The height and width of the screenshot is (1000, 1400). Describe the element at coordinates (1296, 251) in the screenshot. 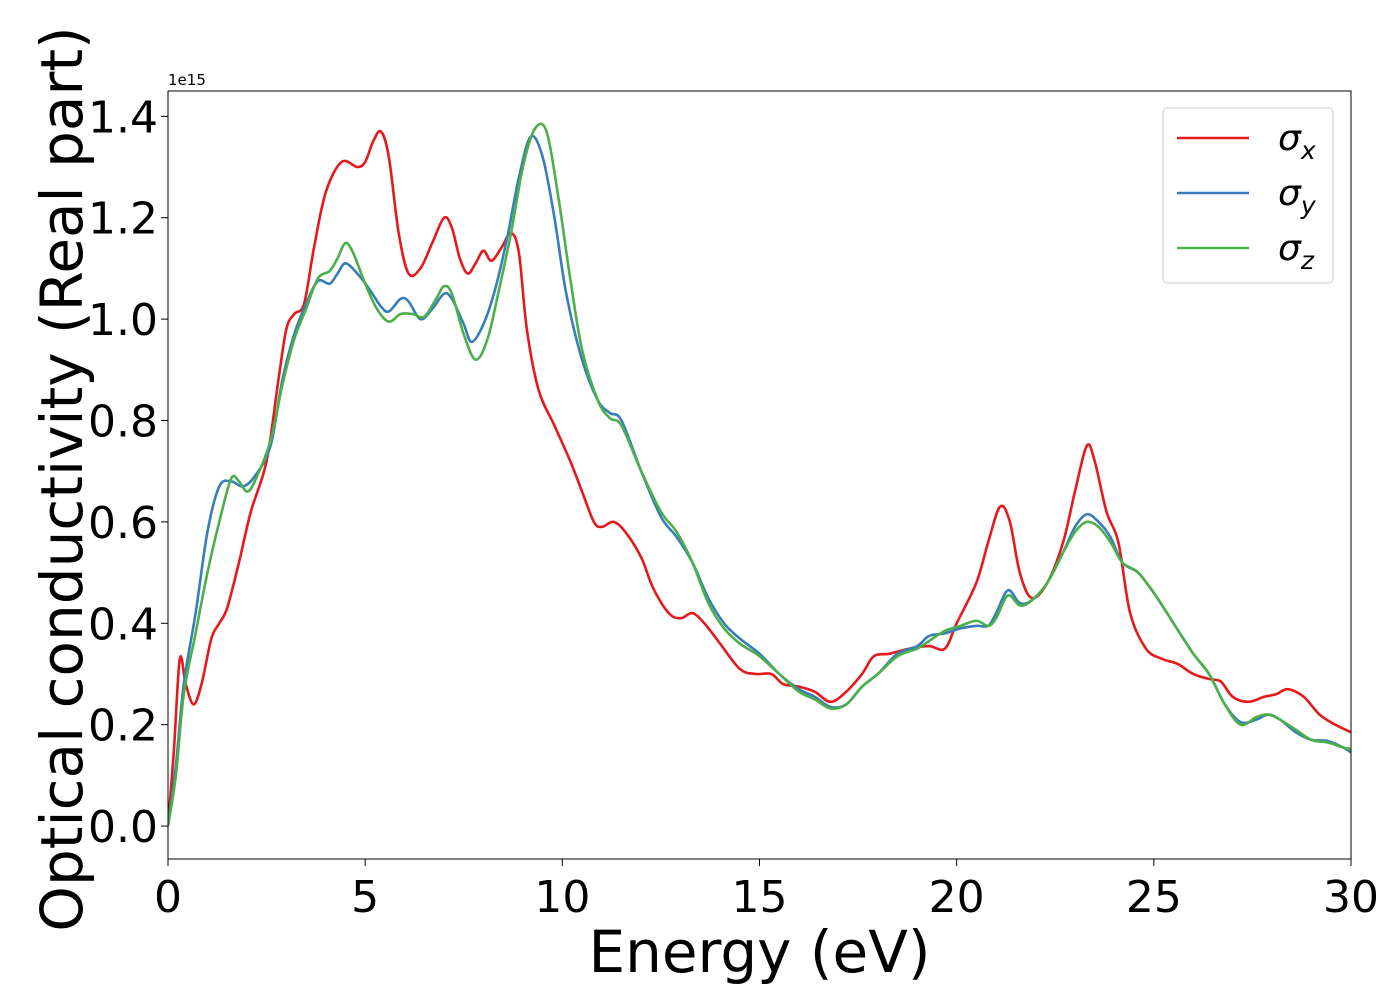

I see `legend-label-z: σz` at that location.